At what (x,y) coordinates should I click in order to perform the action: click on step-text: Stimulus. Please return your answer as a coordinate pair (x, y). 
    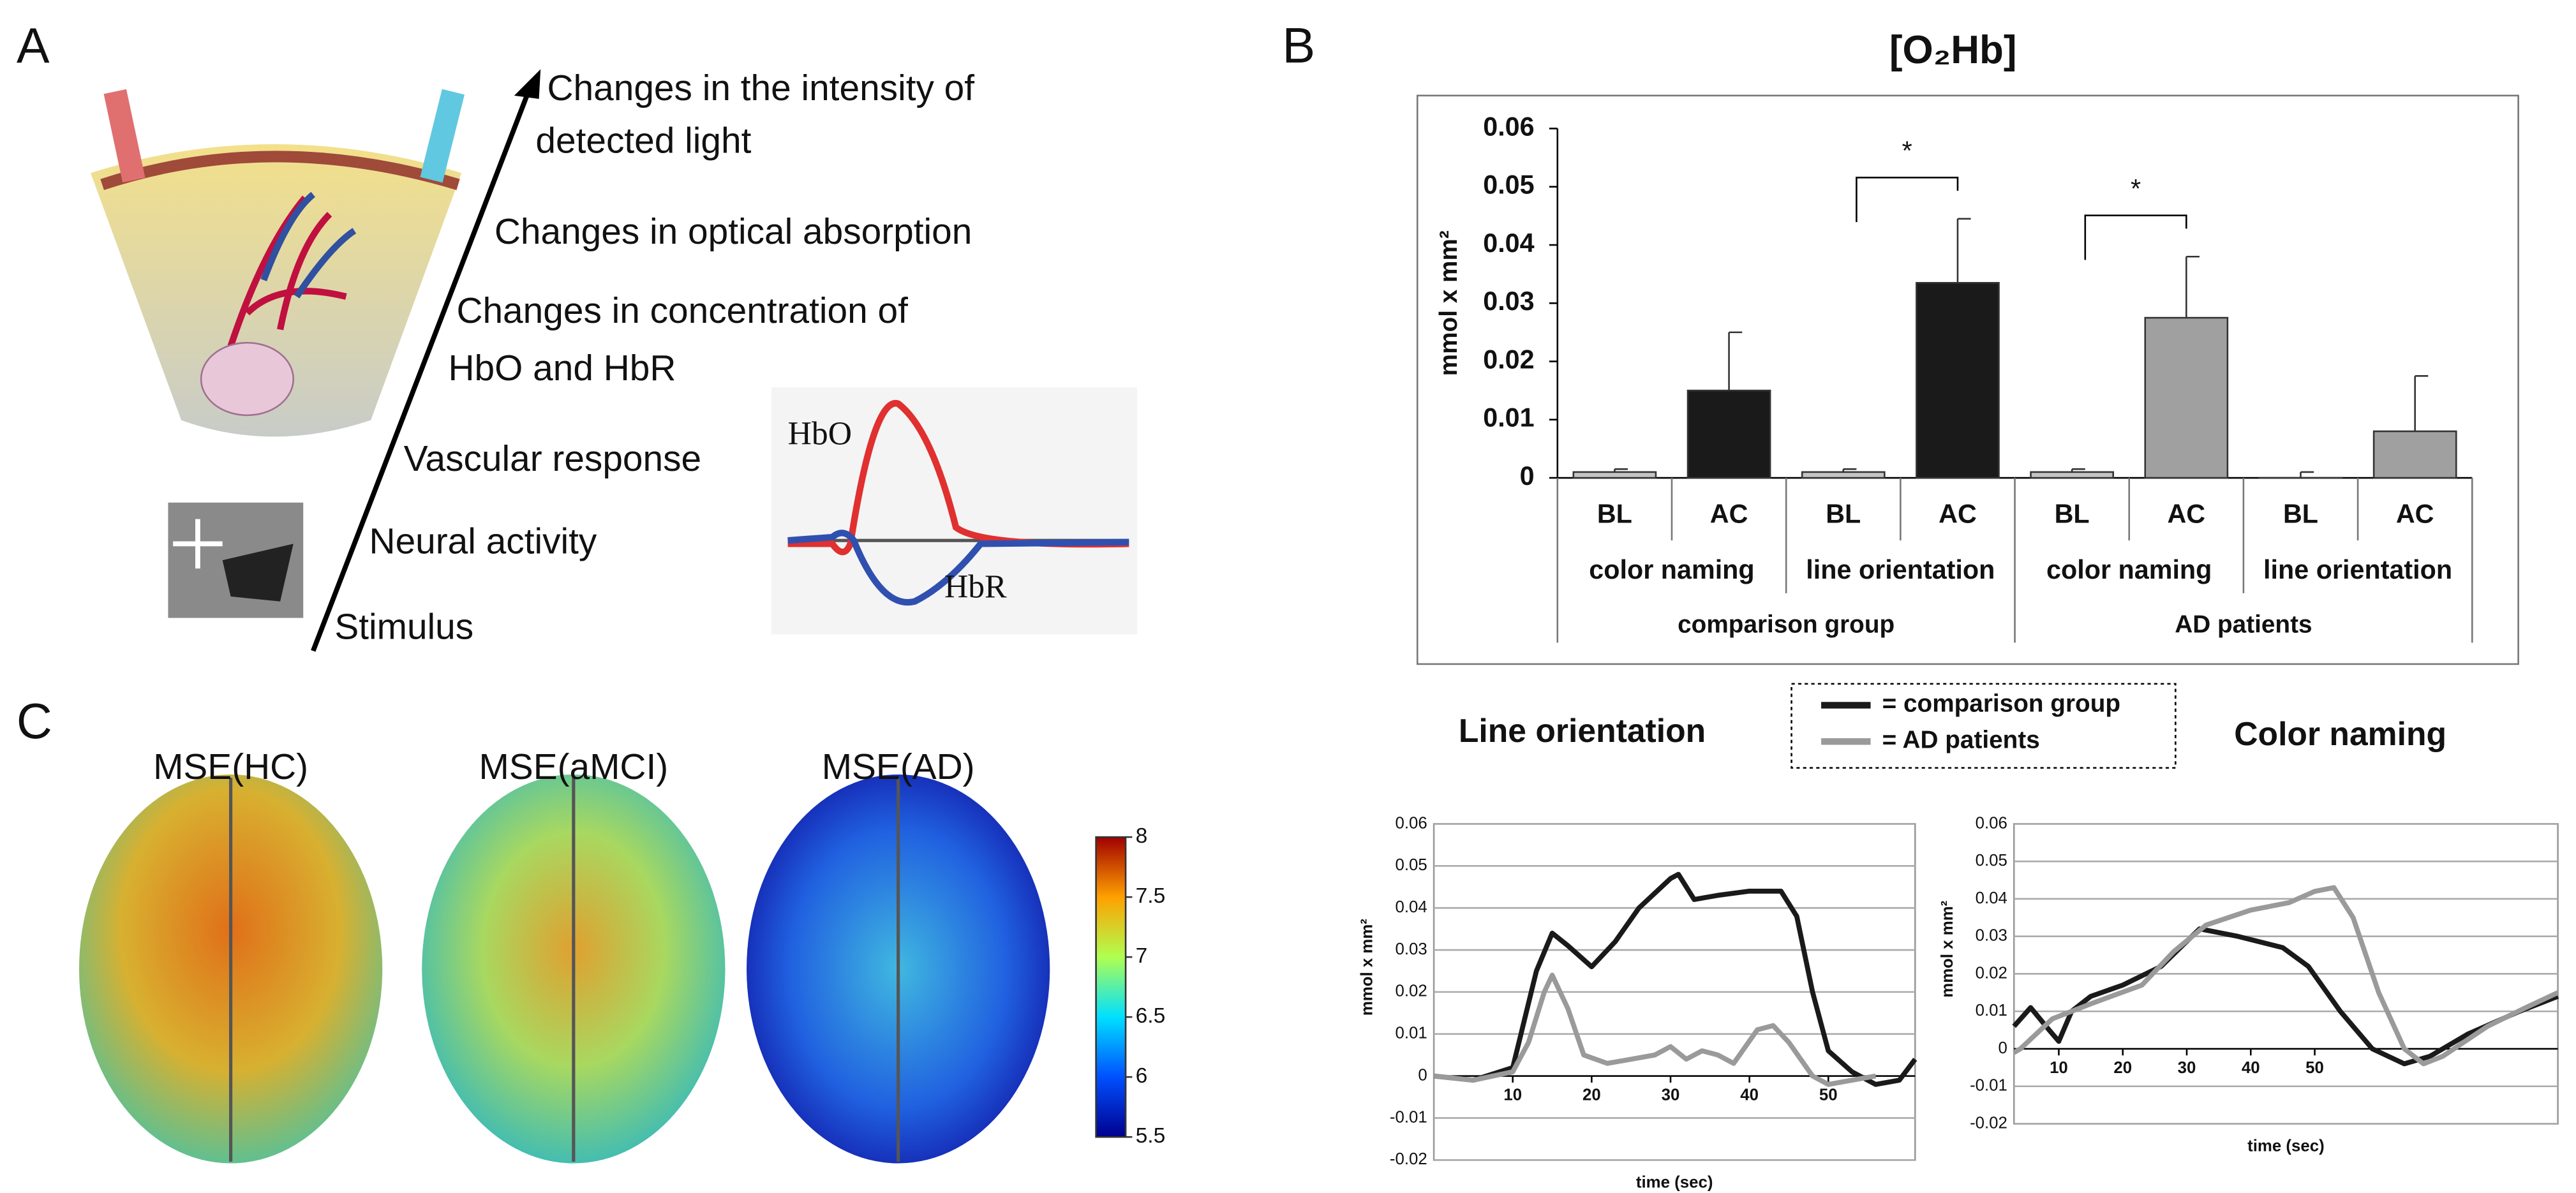
    Looking at the image, I should click on (403, 627).